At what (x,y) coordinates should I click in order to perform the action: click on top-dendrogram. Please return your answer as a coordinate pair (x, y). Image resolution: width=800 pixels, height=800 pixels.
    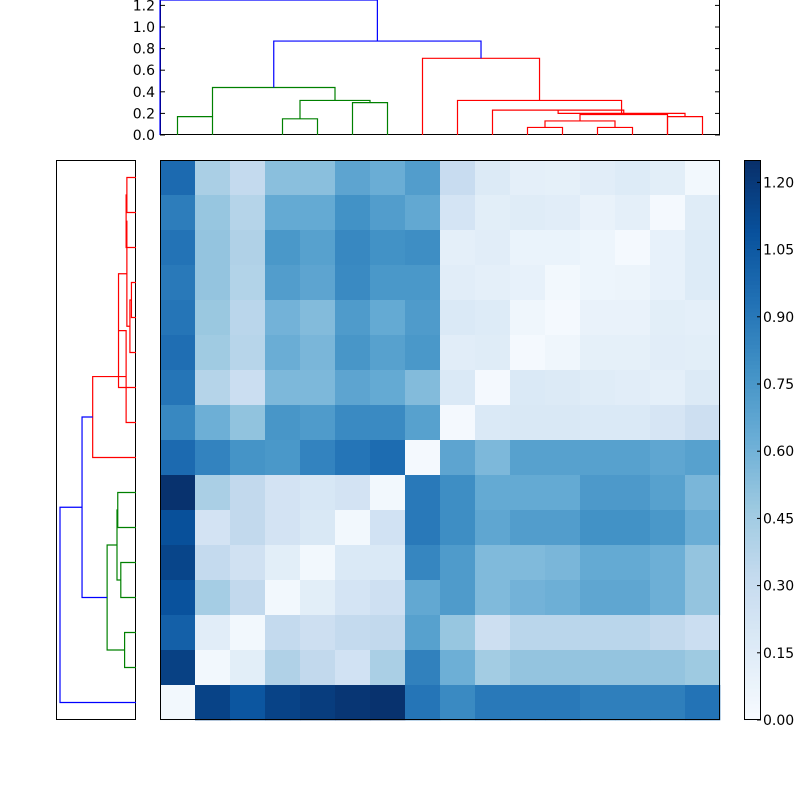
    Looking at the image, I should click on (439, 67).